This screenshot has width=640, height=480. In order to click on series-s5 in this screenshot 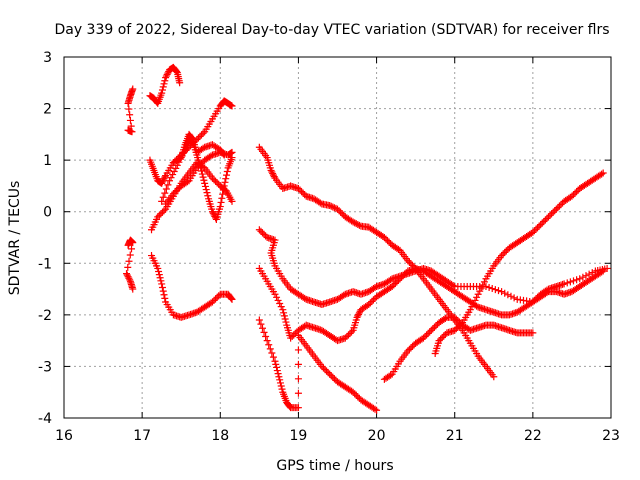, I will do `click(198, 148)`.